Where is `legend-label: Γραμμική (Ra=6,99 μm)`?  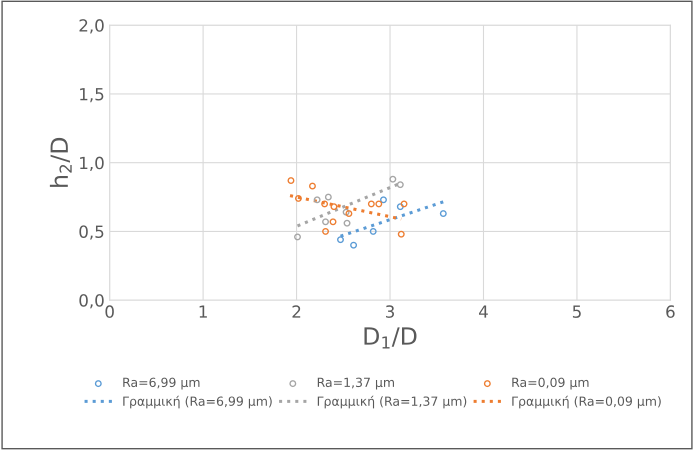
legend-label: Γραμμική (Ra=6,99 μm) is located at coordinates (197, 402).